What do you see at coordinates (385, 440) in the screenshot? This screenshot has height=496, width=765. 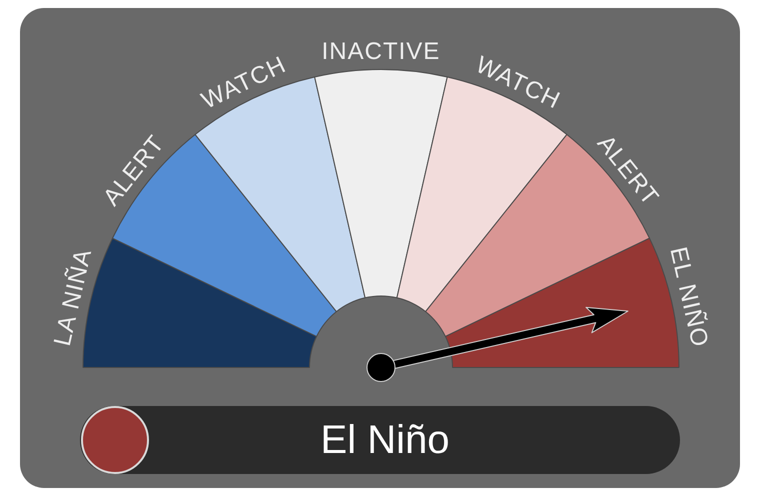 I see `text: El Niño` at bounding box center [385, 440].